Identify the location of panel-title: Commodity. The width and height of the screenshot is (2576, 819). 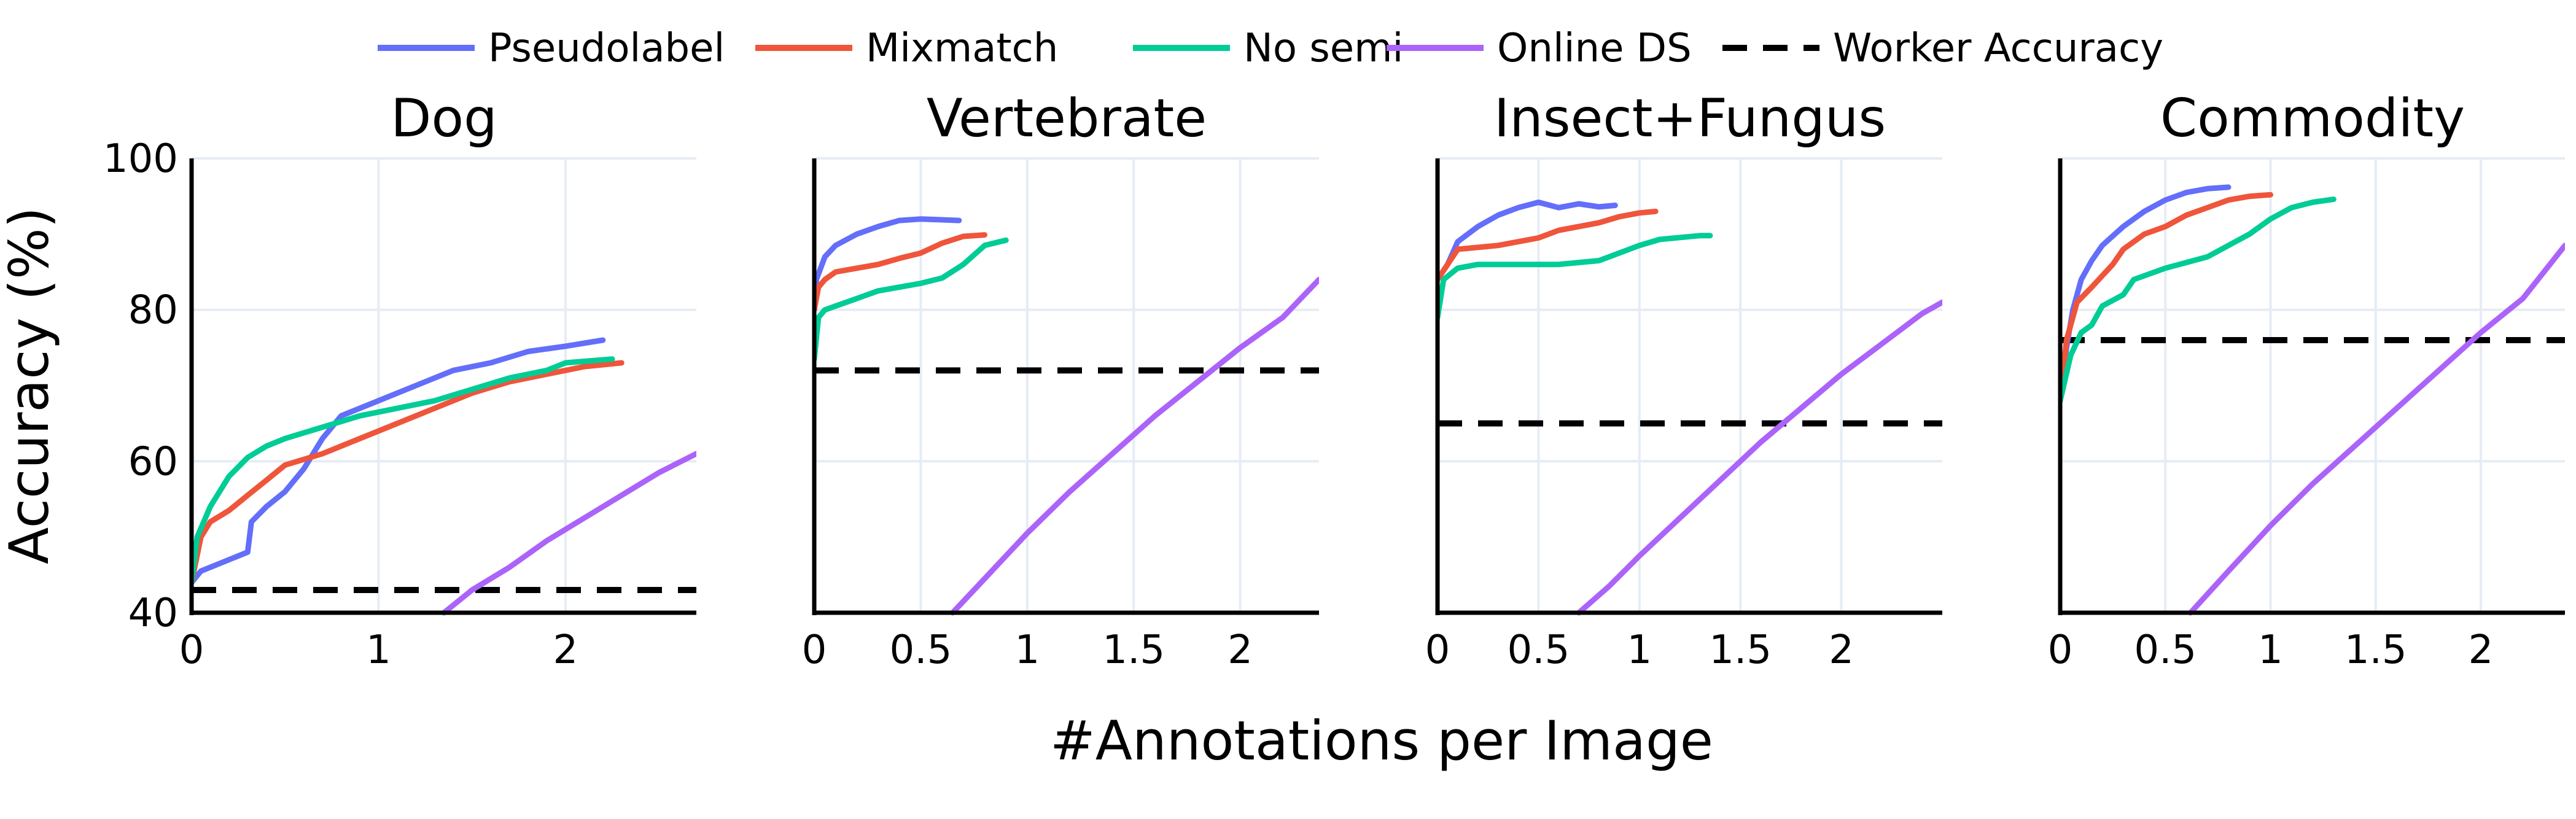
(2312, 118).